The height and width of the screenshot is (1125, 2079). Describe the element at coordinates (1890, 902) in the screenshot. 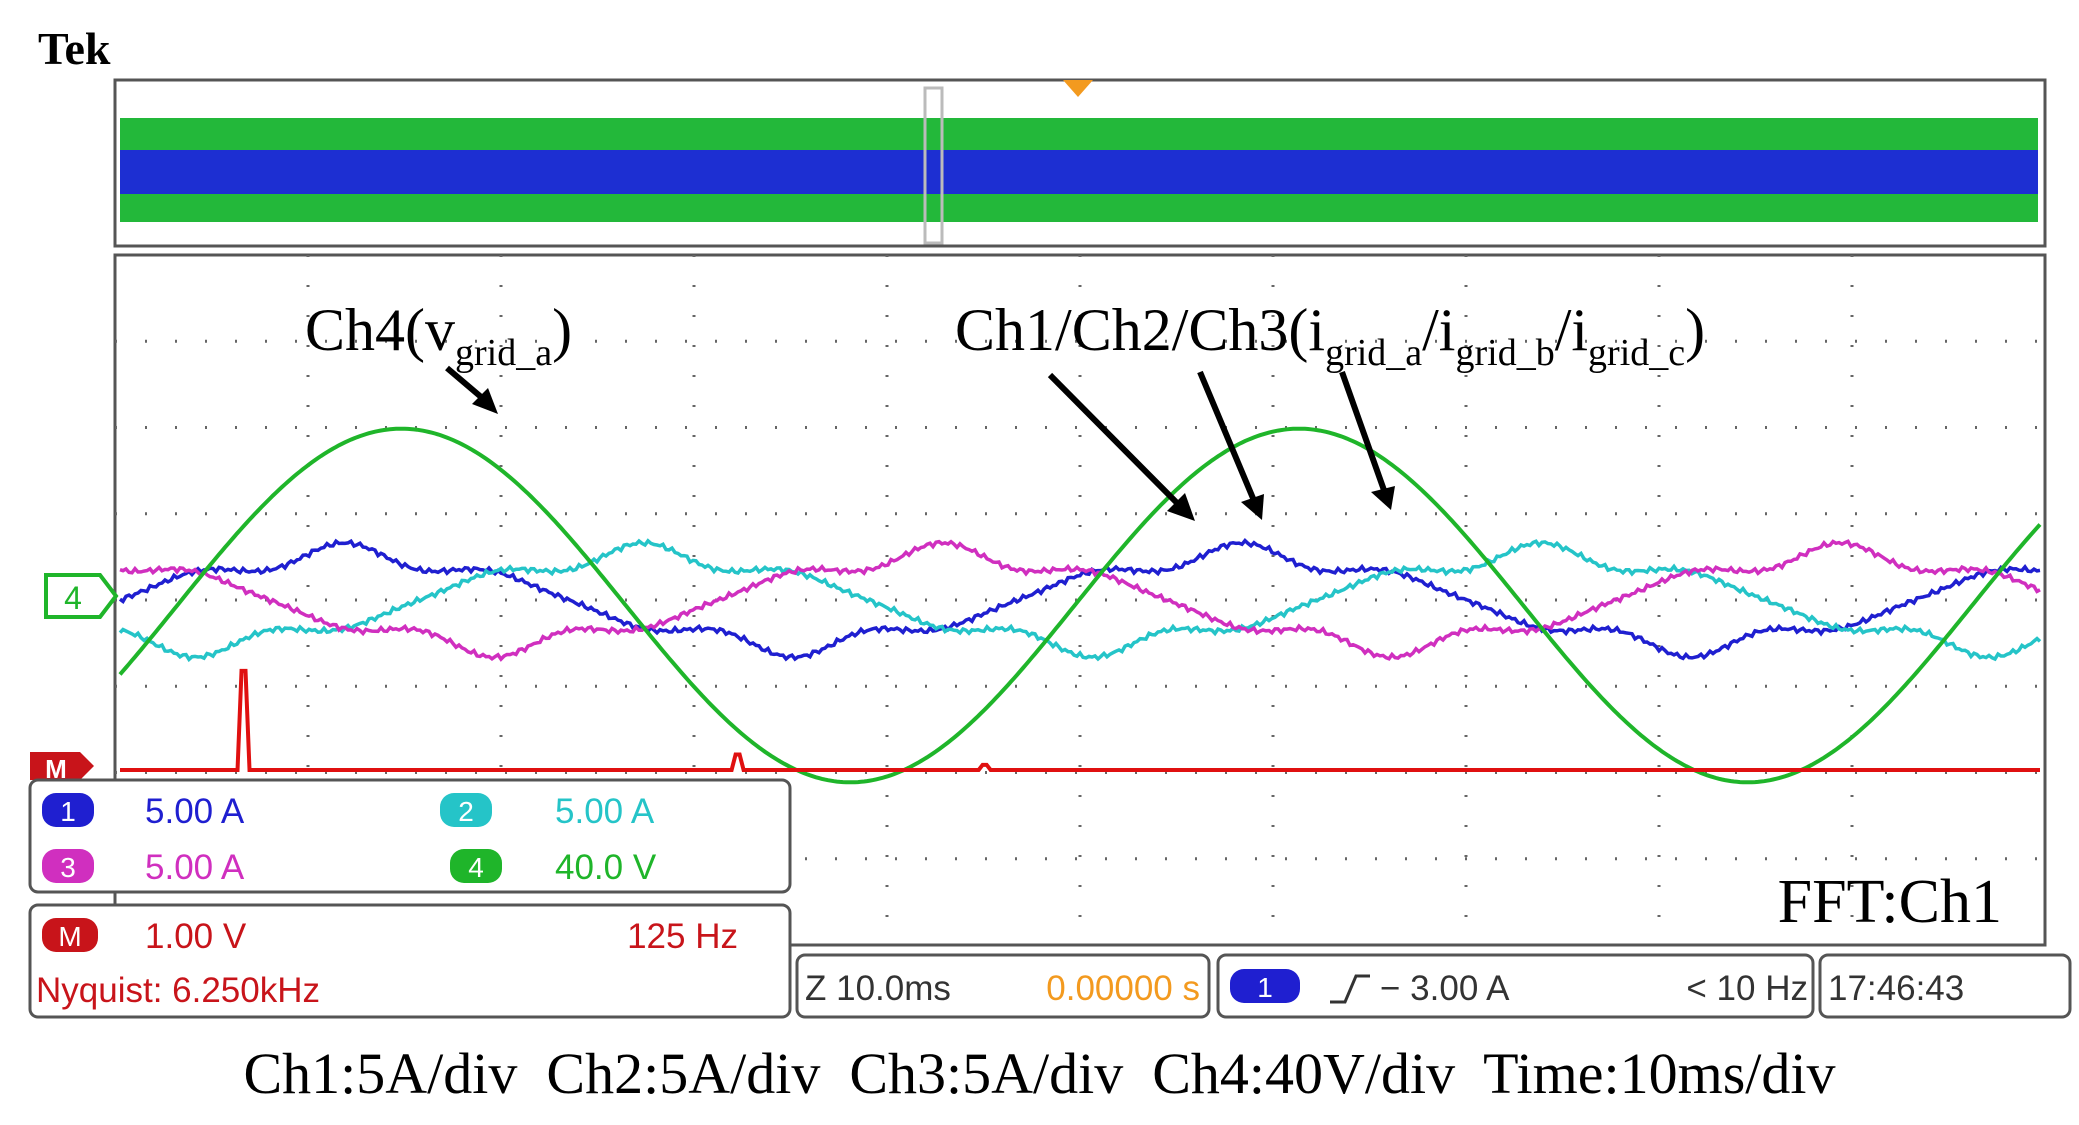

I see `fft-source-label: FFT:Ch1` at that location.